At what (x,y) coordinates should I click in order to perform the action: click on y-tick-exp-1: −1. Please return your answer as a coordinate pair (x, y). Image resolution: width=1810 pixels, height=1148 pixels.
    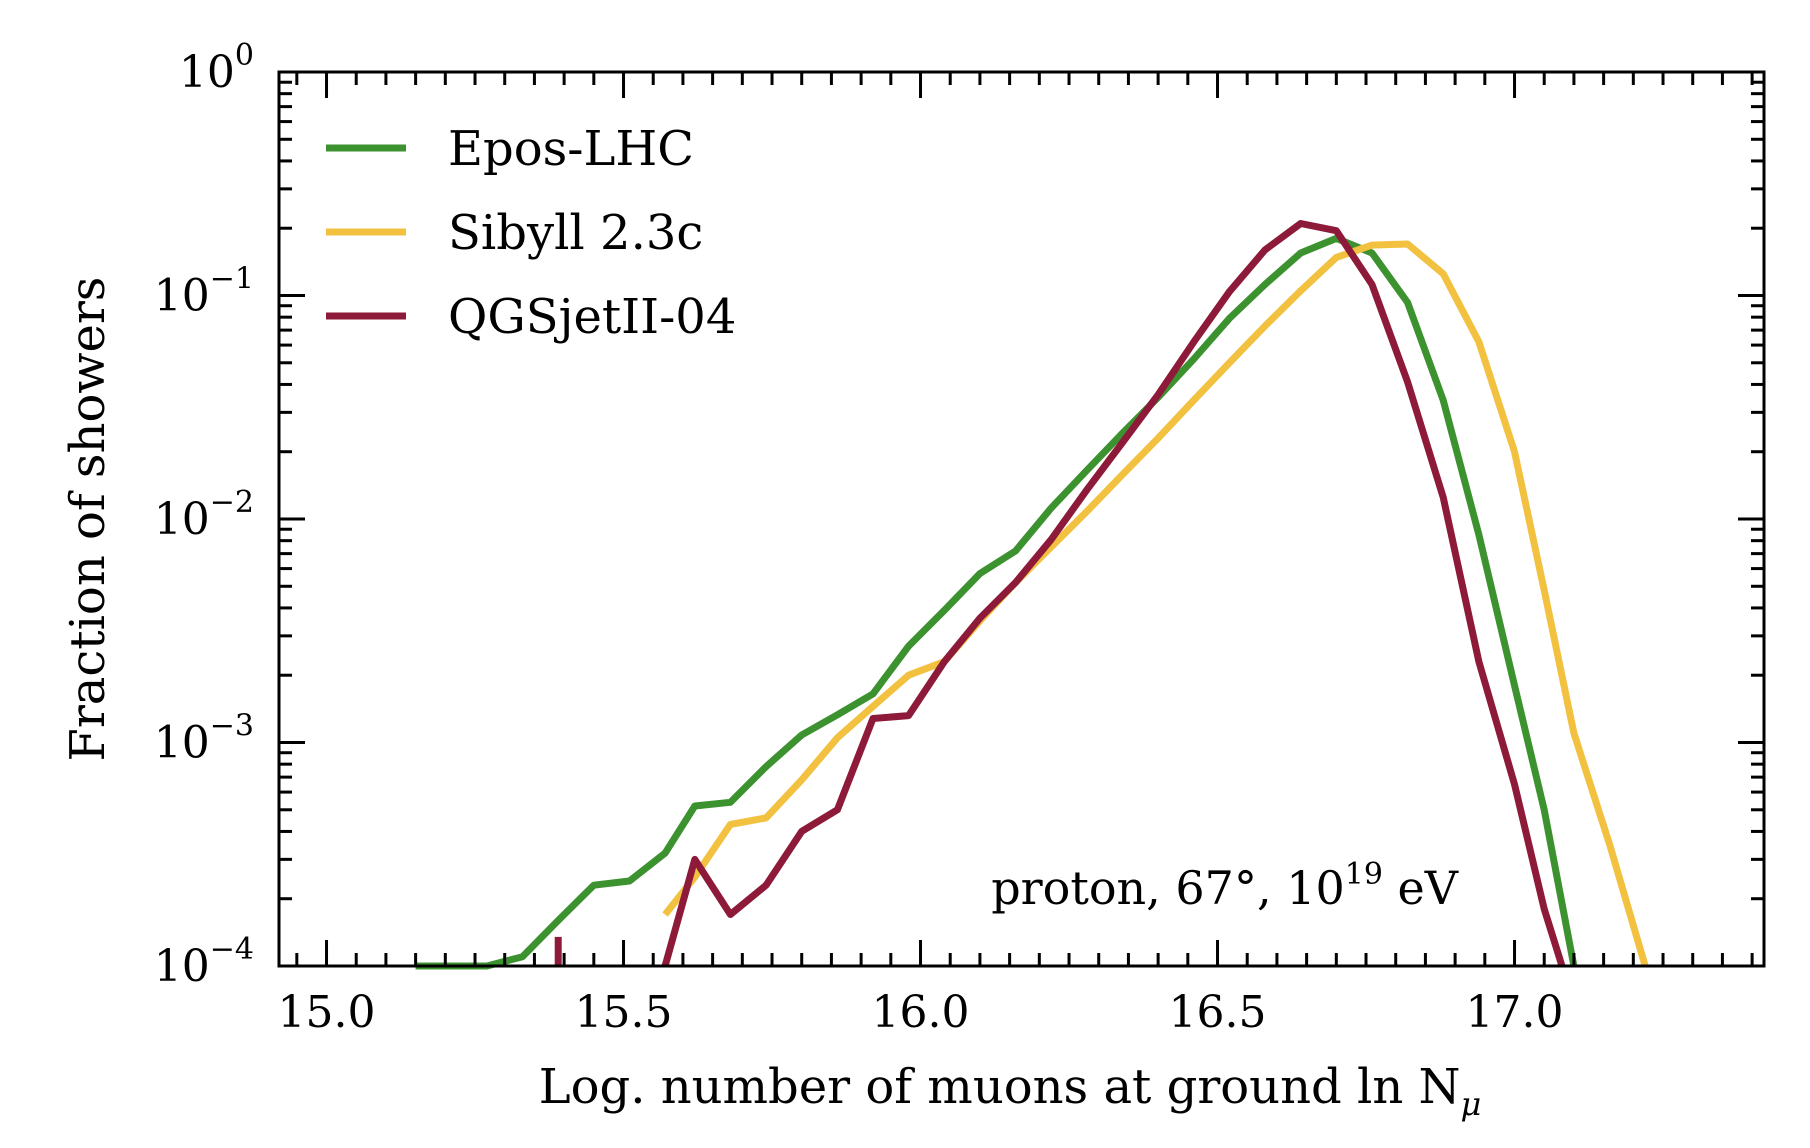
    Looking at the image, I should click on (232, 279).